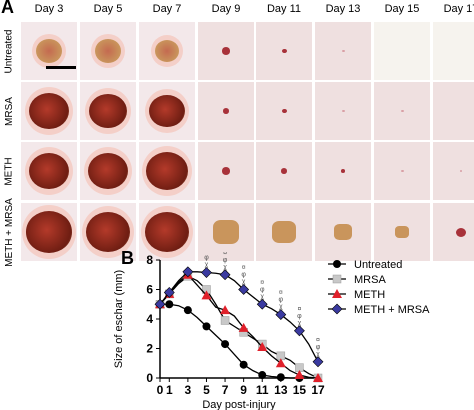 The width and height of the screenshot is (474, 410). I want to click on x-tick-label: 13, so click(281, 390).